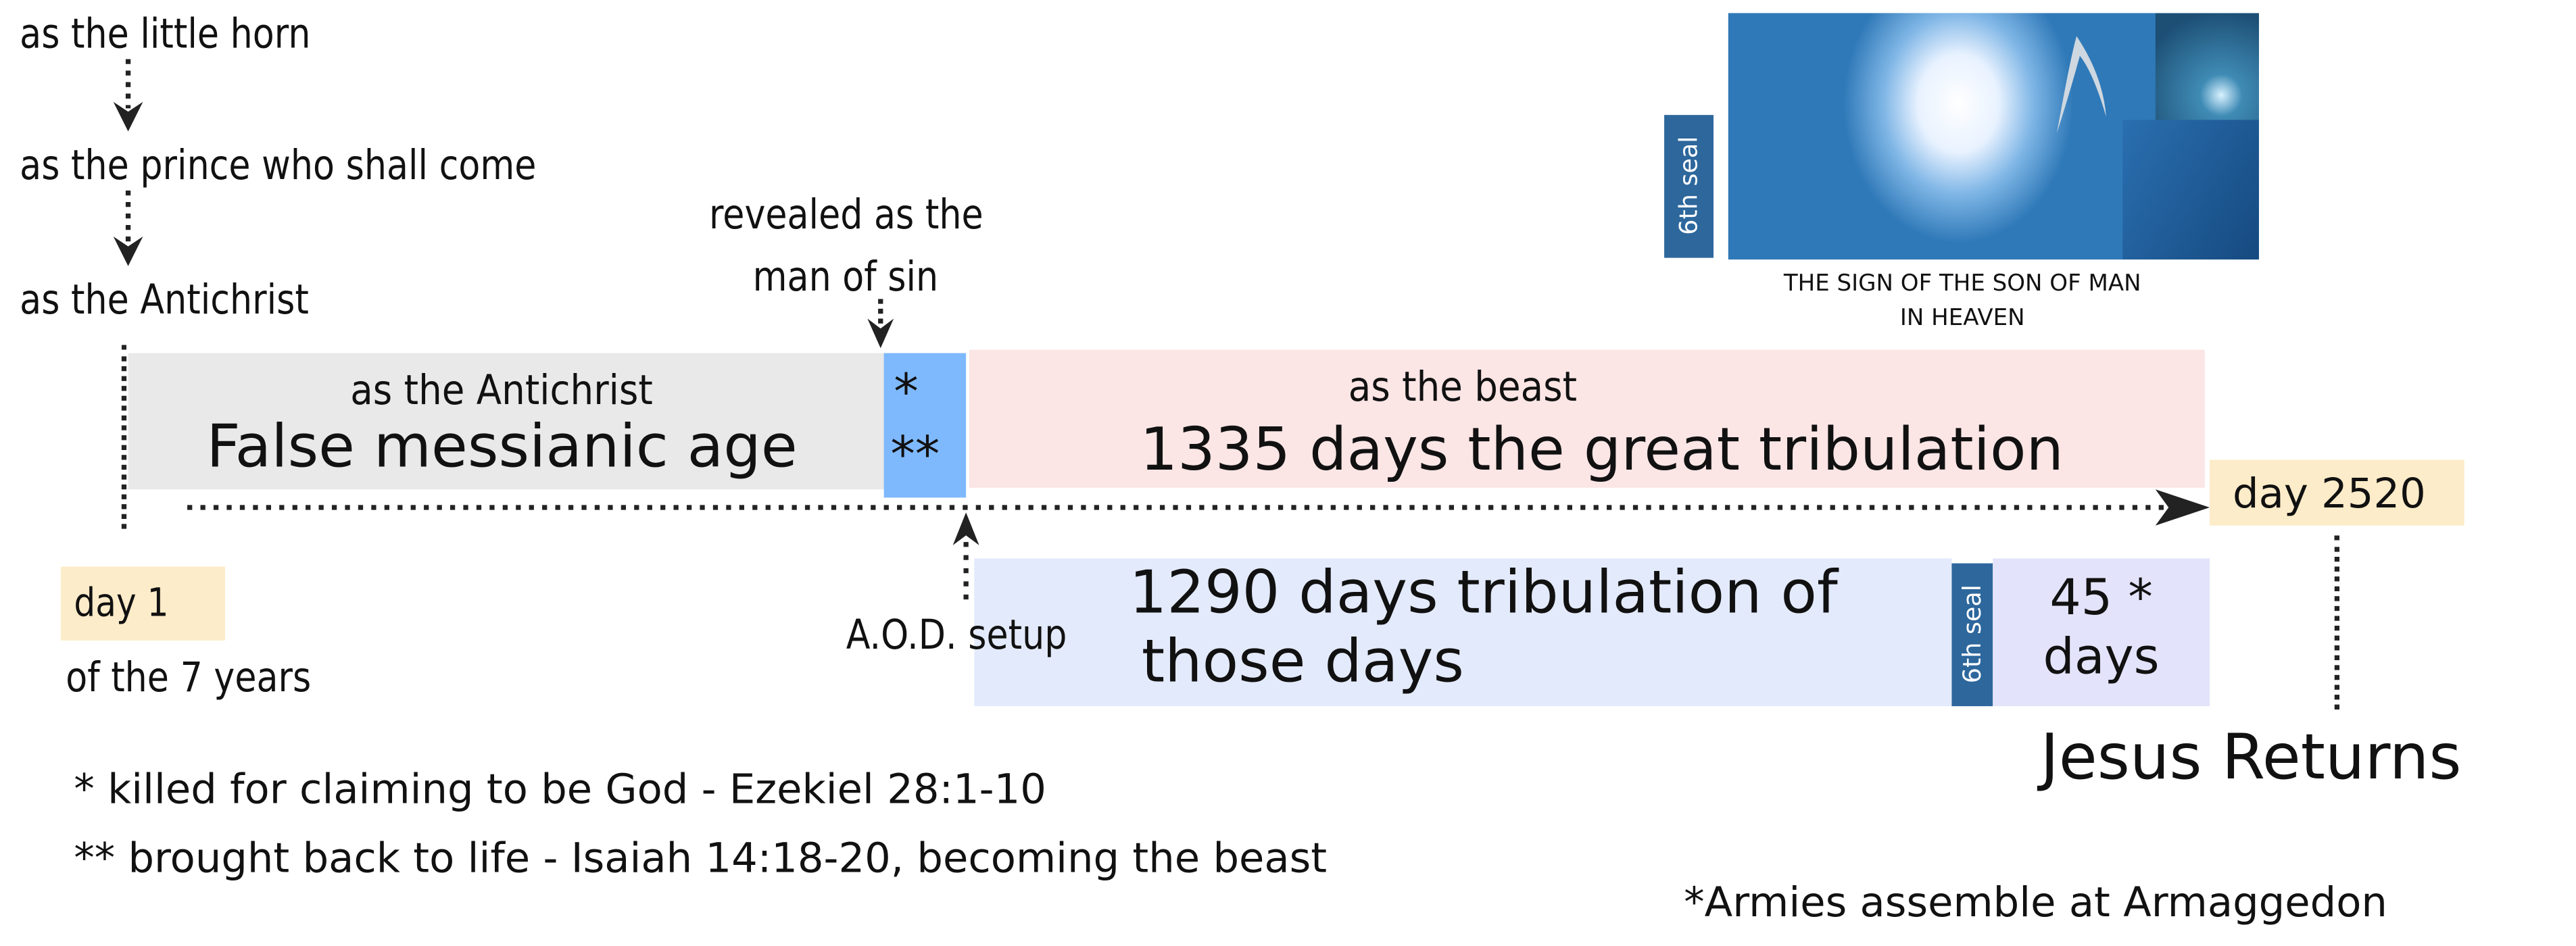  What do you see at coordinates (1993, 136) in the screenshot?
I see `sign-of-son-of-man-image` at bounding box center [1993, 136].